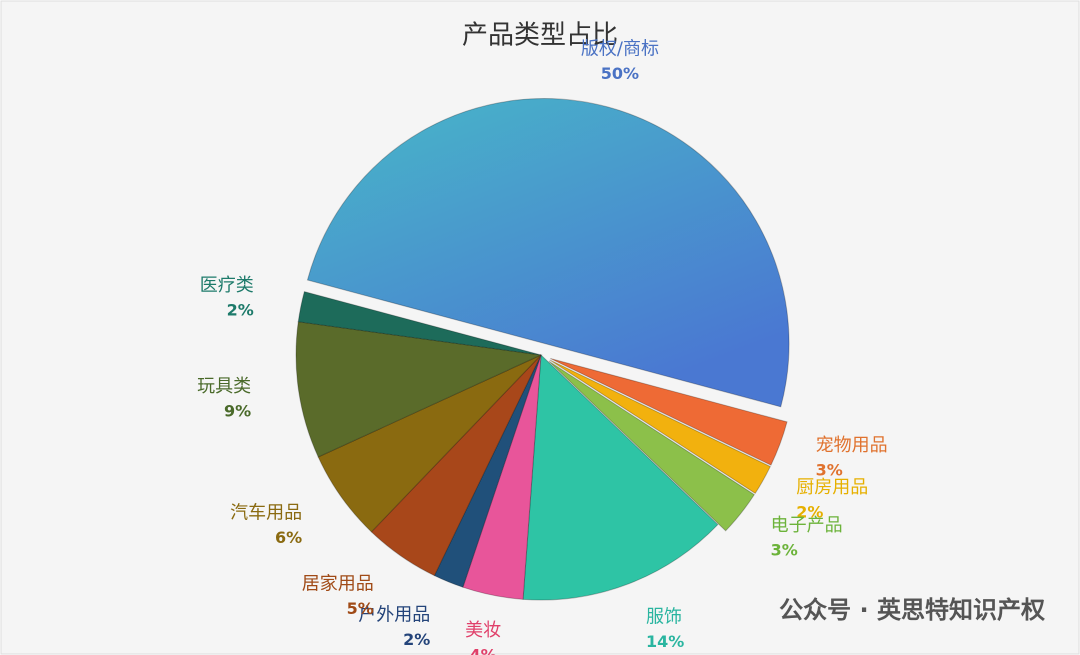  What do you see at coordinates (540, 36) in the screenshot?
I see `chart-title: 产品类型占比` at bounding box center [540, 36].